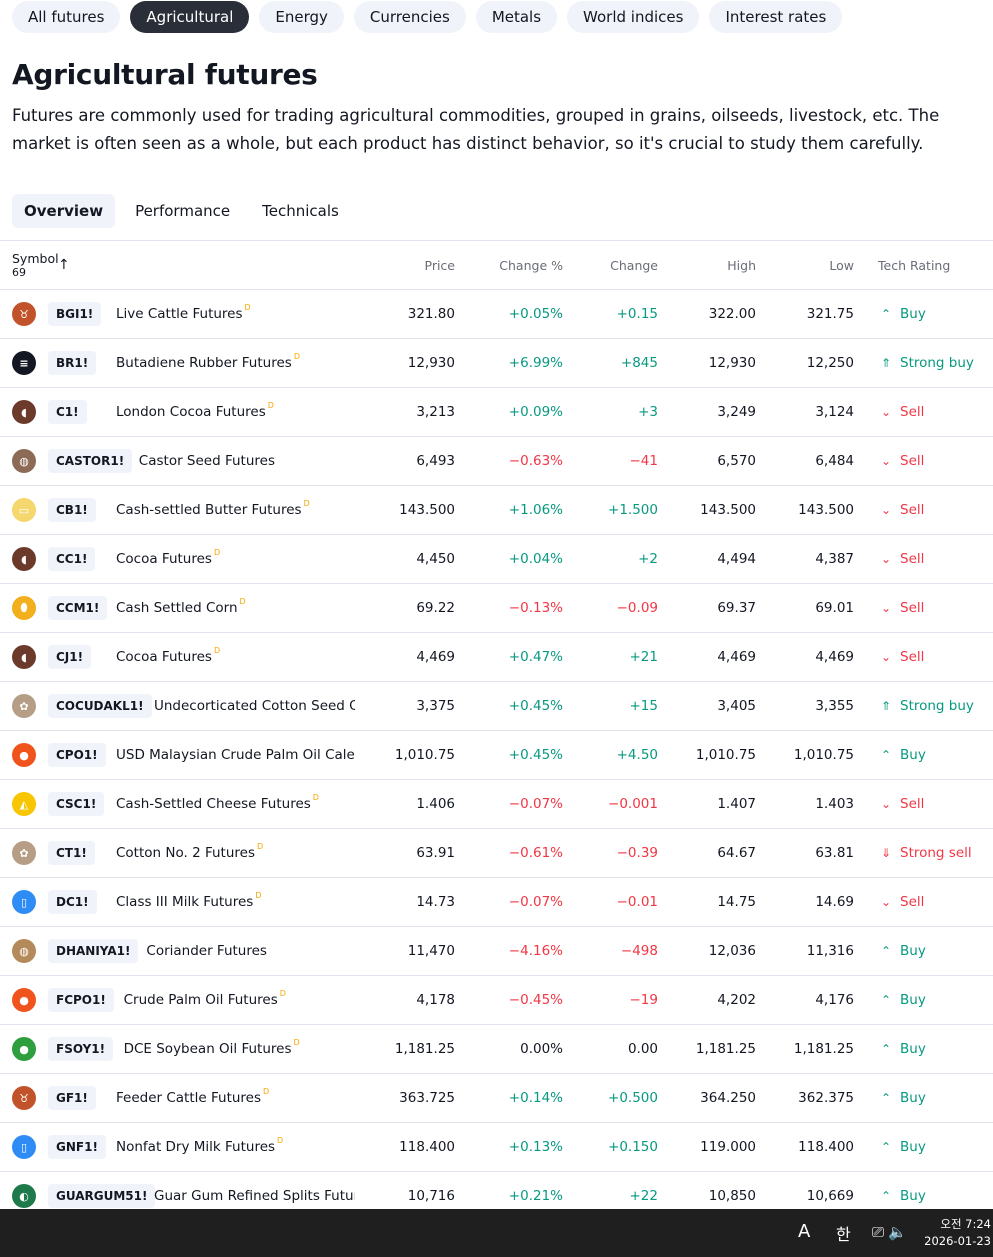 This screenshot has height=1257, width=993. Describe the element at coordinates (732, 951) in the screenshot. I see `high-cell: 12,036` at that location.